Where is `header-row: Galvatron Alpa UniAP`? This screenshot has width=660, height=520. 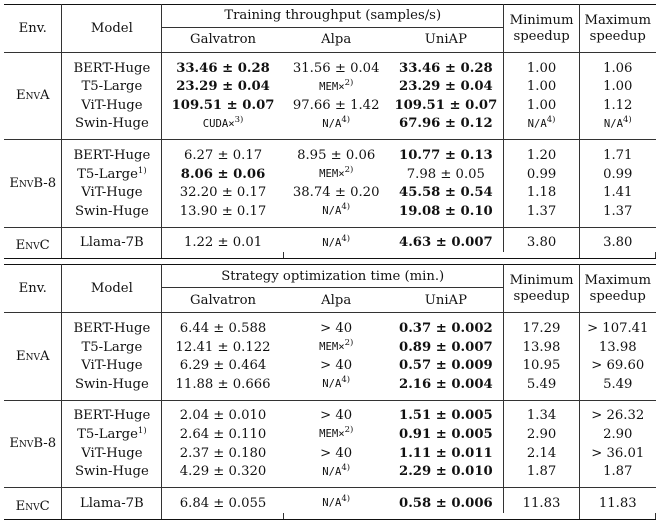
header-row: Galvatron Alpa UniAP is located at coordinates (330, 40).